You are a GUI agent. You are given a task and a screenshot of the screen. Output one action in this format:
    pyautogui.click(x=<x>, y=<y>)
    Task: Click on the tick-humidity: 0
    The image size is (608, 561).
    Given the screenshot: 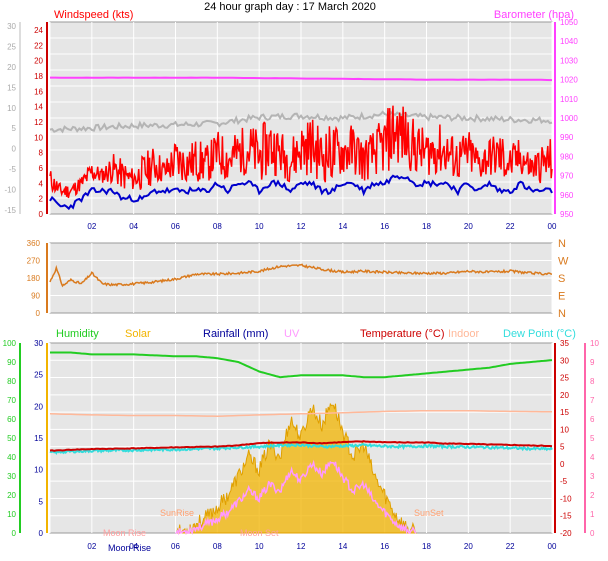 What is the action you would take?
    pyautogui.click(x=14, y=533)
    